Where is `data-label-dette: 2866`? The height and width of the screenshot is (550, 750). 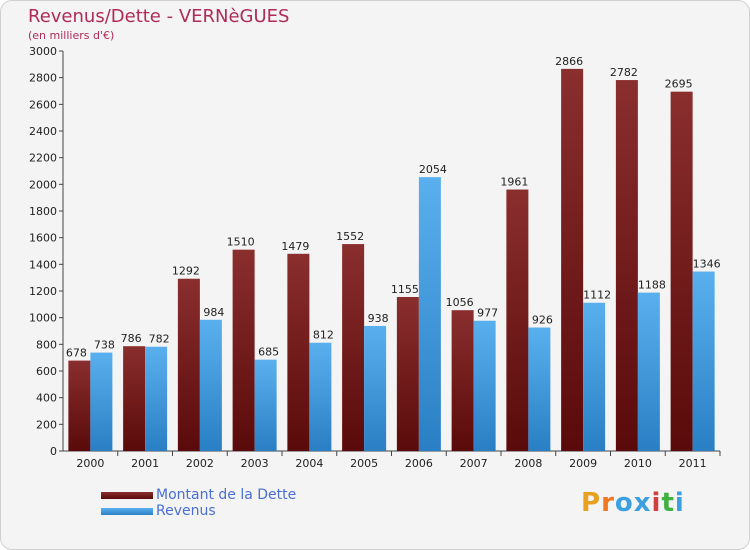
data-label-dette: 2866 is located at coordinates (569, 61).